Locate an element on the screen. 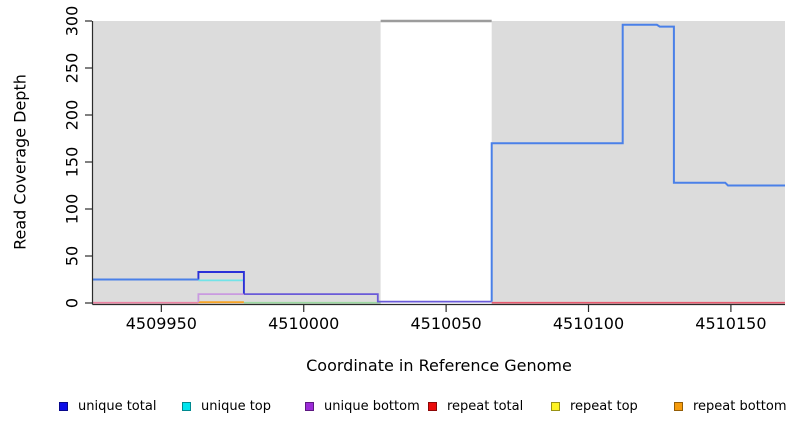 The height and width of the screenshot is (432, 792). legend-item-repeat-total: repeat total is located at coordinates (475, 406).